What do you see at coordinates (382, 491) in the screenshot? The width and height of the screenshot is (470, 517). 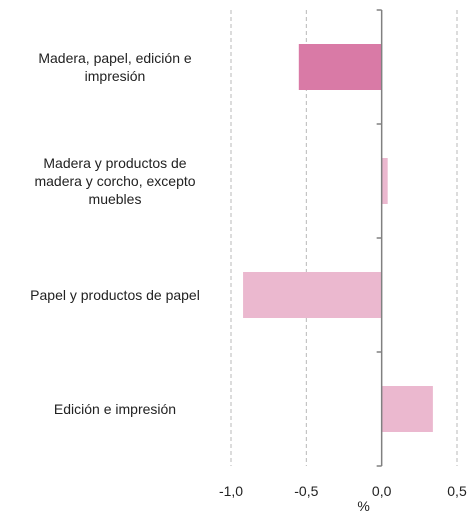 I see `x-tick-label-2: 0,0` at bounding box center [382, 491].